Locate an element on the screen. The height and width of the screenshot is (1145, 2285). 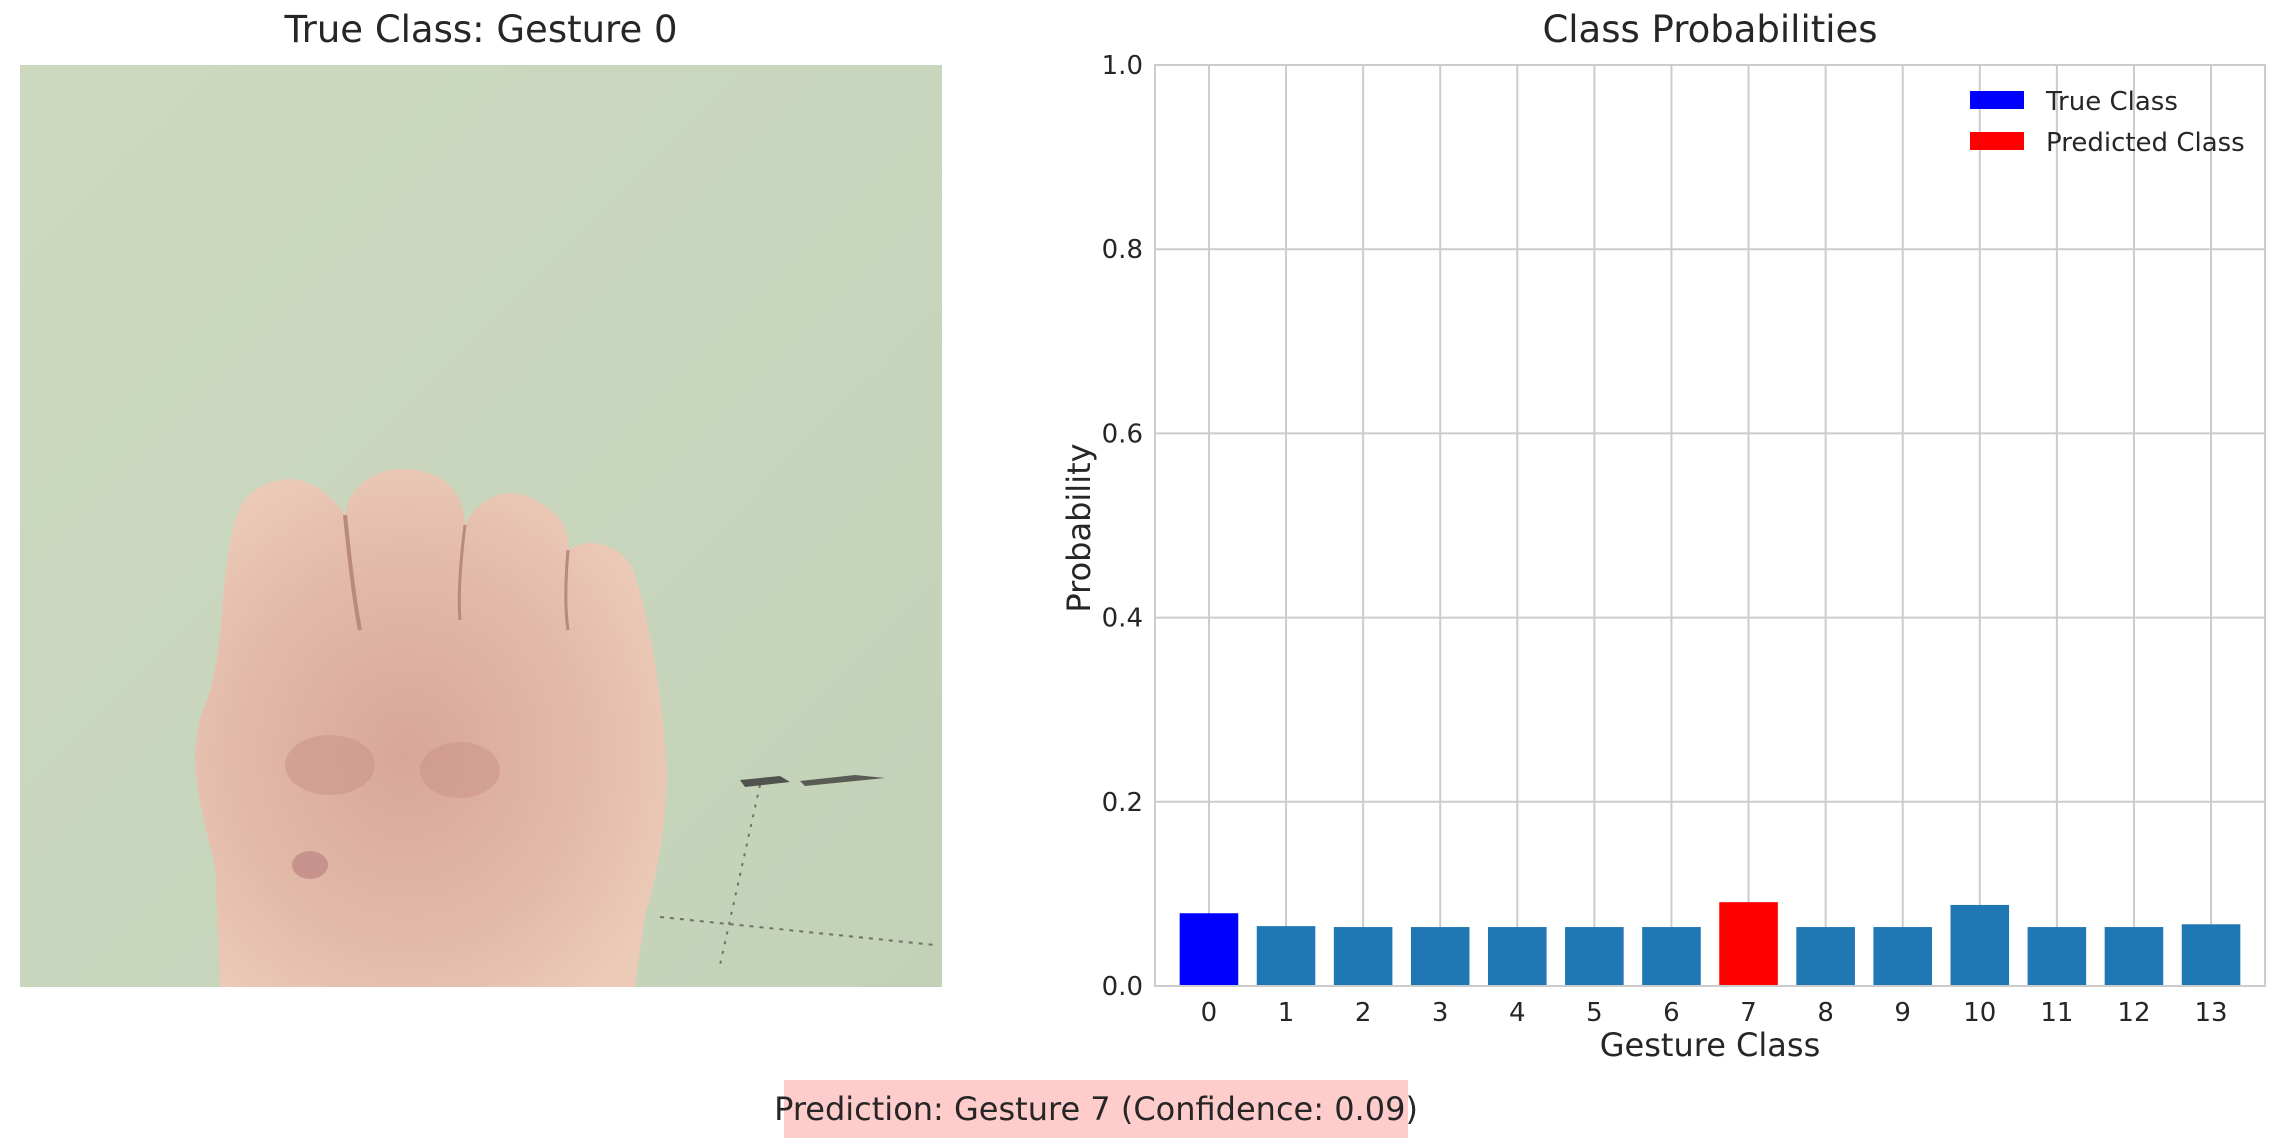
legend-label-true: True Class is located at coordinates (2111, 102).